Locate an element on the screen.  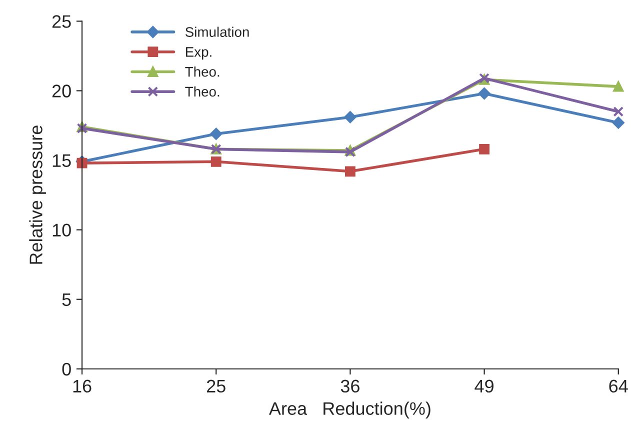
x-tick-label: 16 is located at coordinates (82, 386).